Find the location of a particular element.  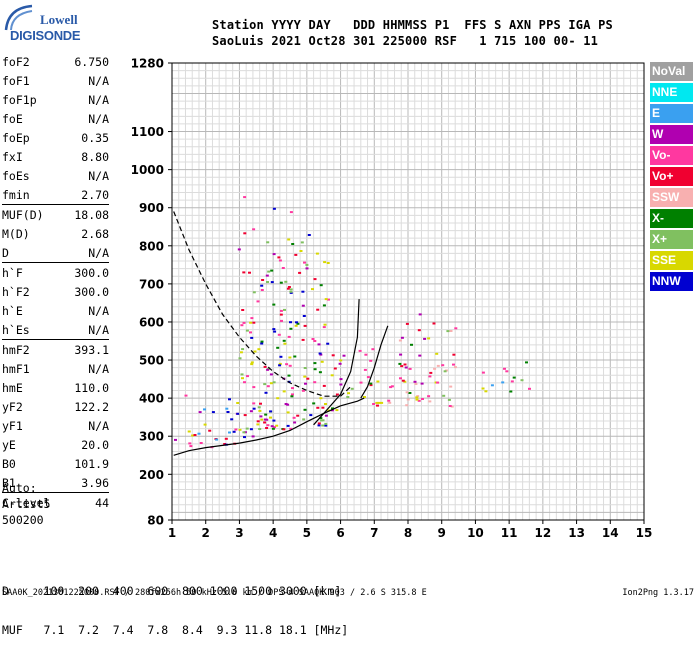

y-tick-label: 1280 is located at coordinates (147, 64).